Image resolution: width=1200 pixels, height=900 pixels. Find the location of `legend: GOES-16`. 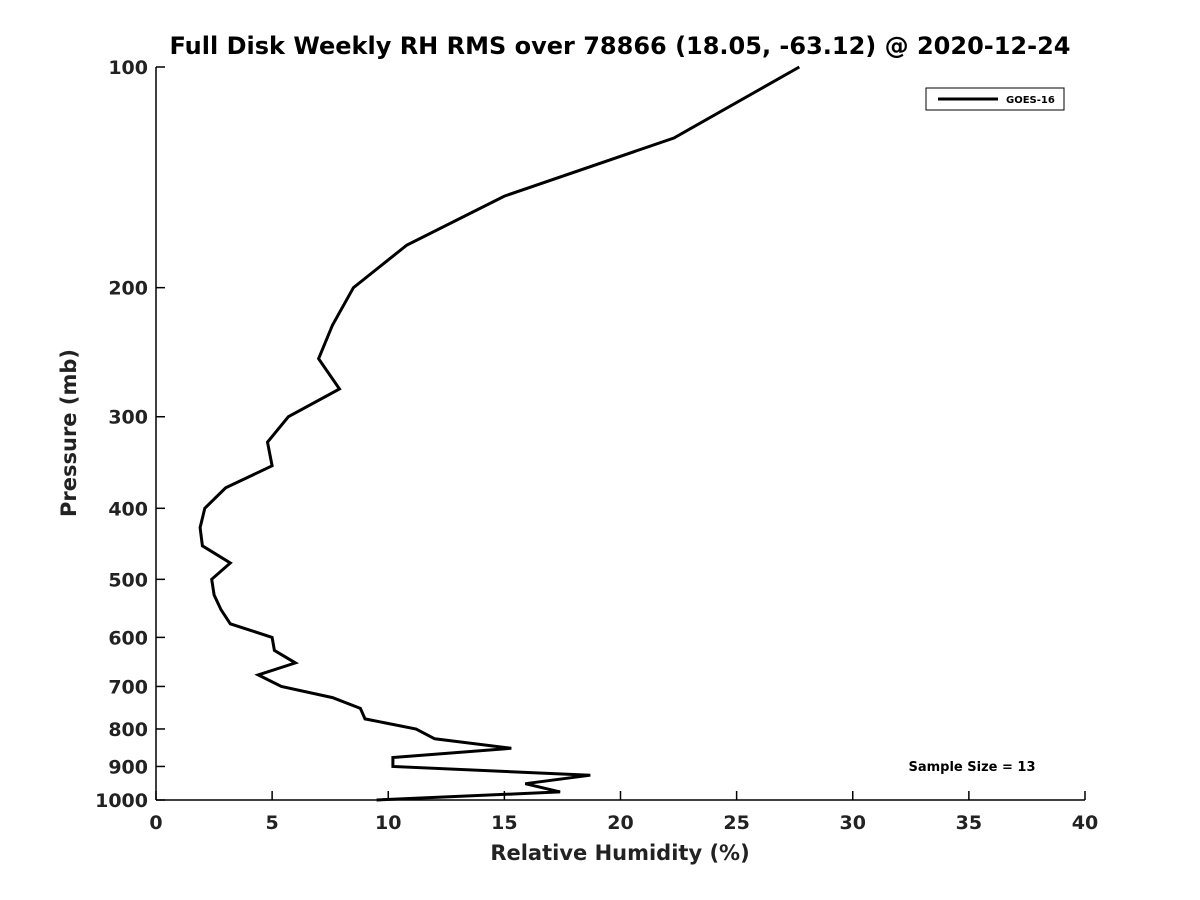

legend: GOES-16 is located at coordinates (995, 99).